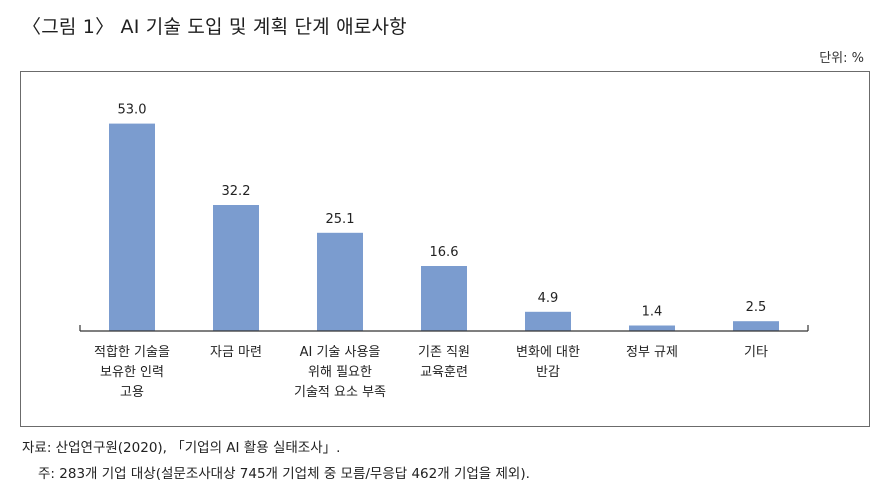  Describe the element at coordinates (132, 110) in the screenshot. I see `value-label-1: 53.0` at that location.